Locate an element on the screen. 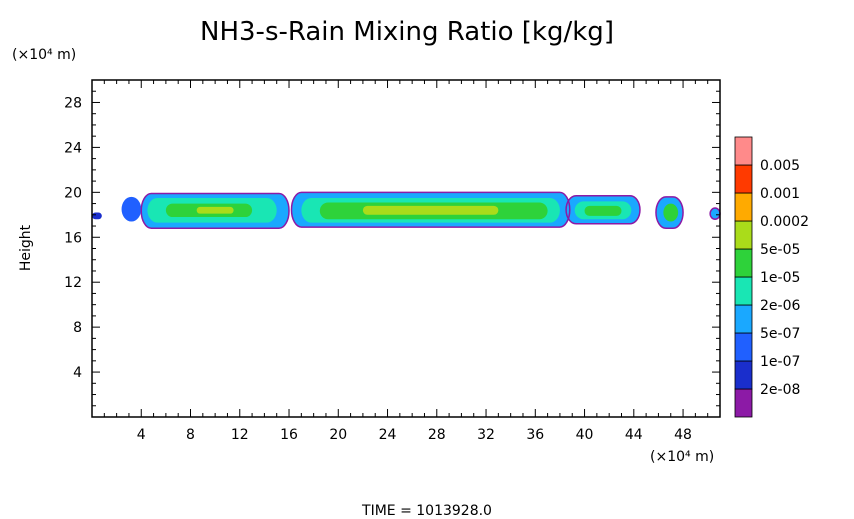 Image resolution: width=854 pixels, height=519 pixels. x-tick-label: 4 is located at coordinates (141, 435).